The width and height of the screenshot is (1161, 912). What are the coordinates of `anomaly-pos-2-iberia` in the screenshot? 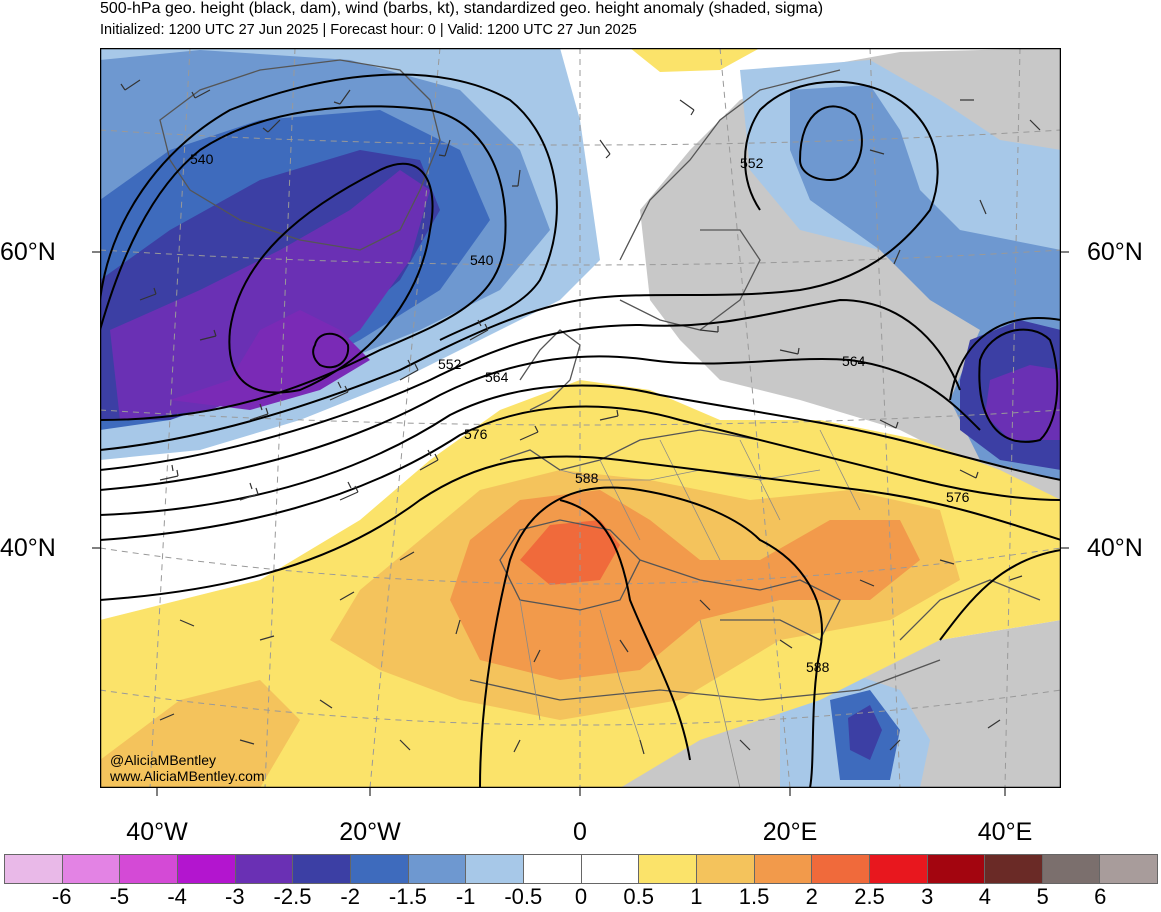 It's located at (570, 552).